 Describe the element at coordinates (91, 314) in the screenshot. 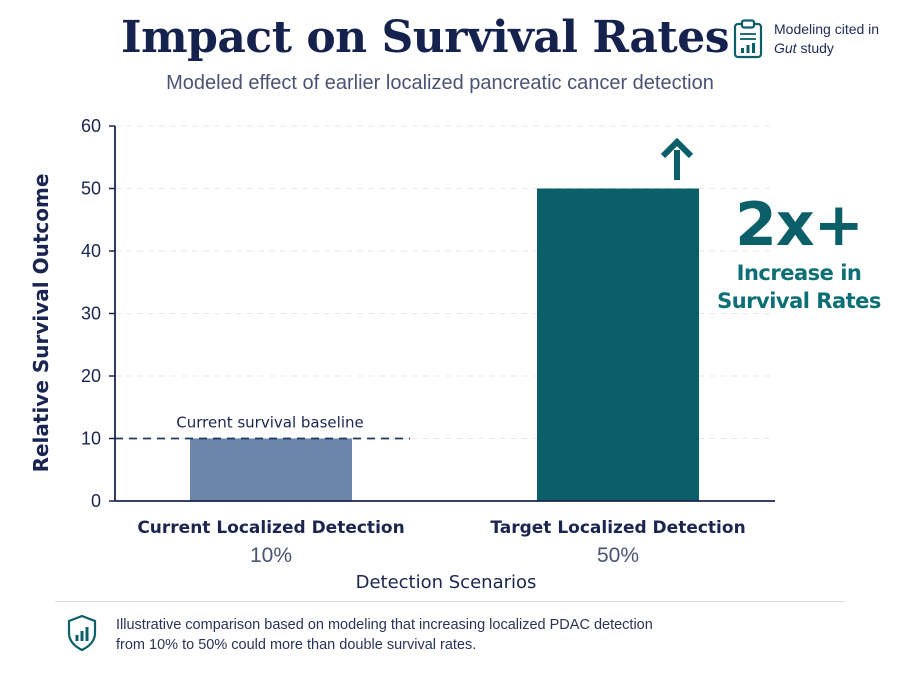

I see `y-tick-label: 30` at that location.